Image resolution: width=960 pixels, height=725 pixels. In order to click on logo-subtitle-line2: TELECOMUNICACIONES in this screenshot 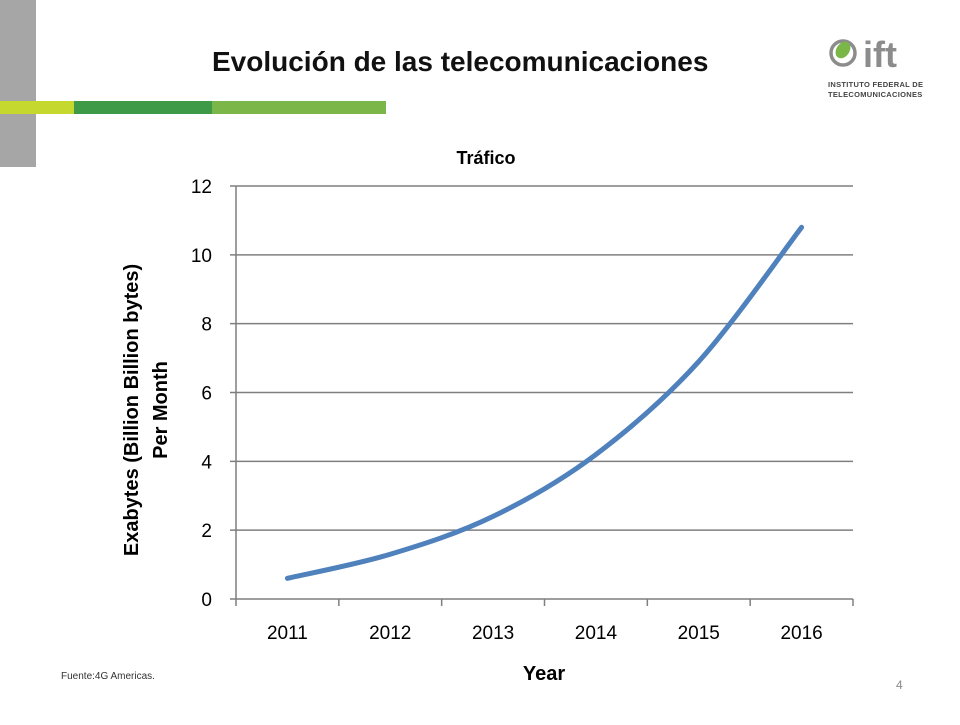, I will do `click(875, 94)`.